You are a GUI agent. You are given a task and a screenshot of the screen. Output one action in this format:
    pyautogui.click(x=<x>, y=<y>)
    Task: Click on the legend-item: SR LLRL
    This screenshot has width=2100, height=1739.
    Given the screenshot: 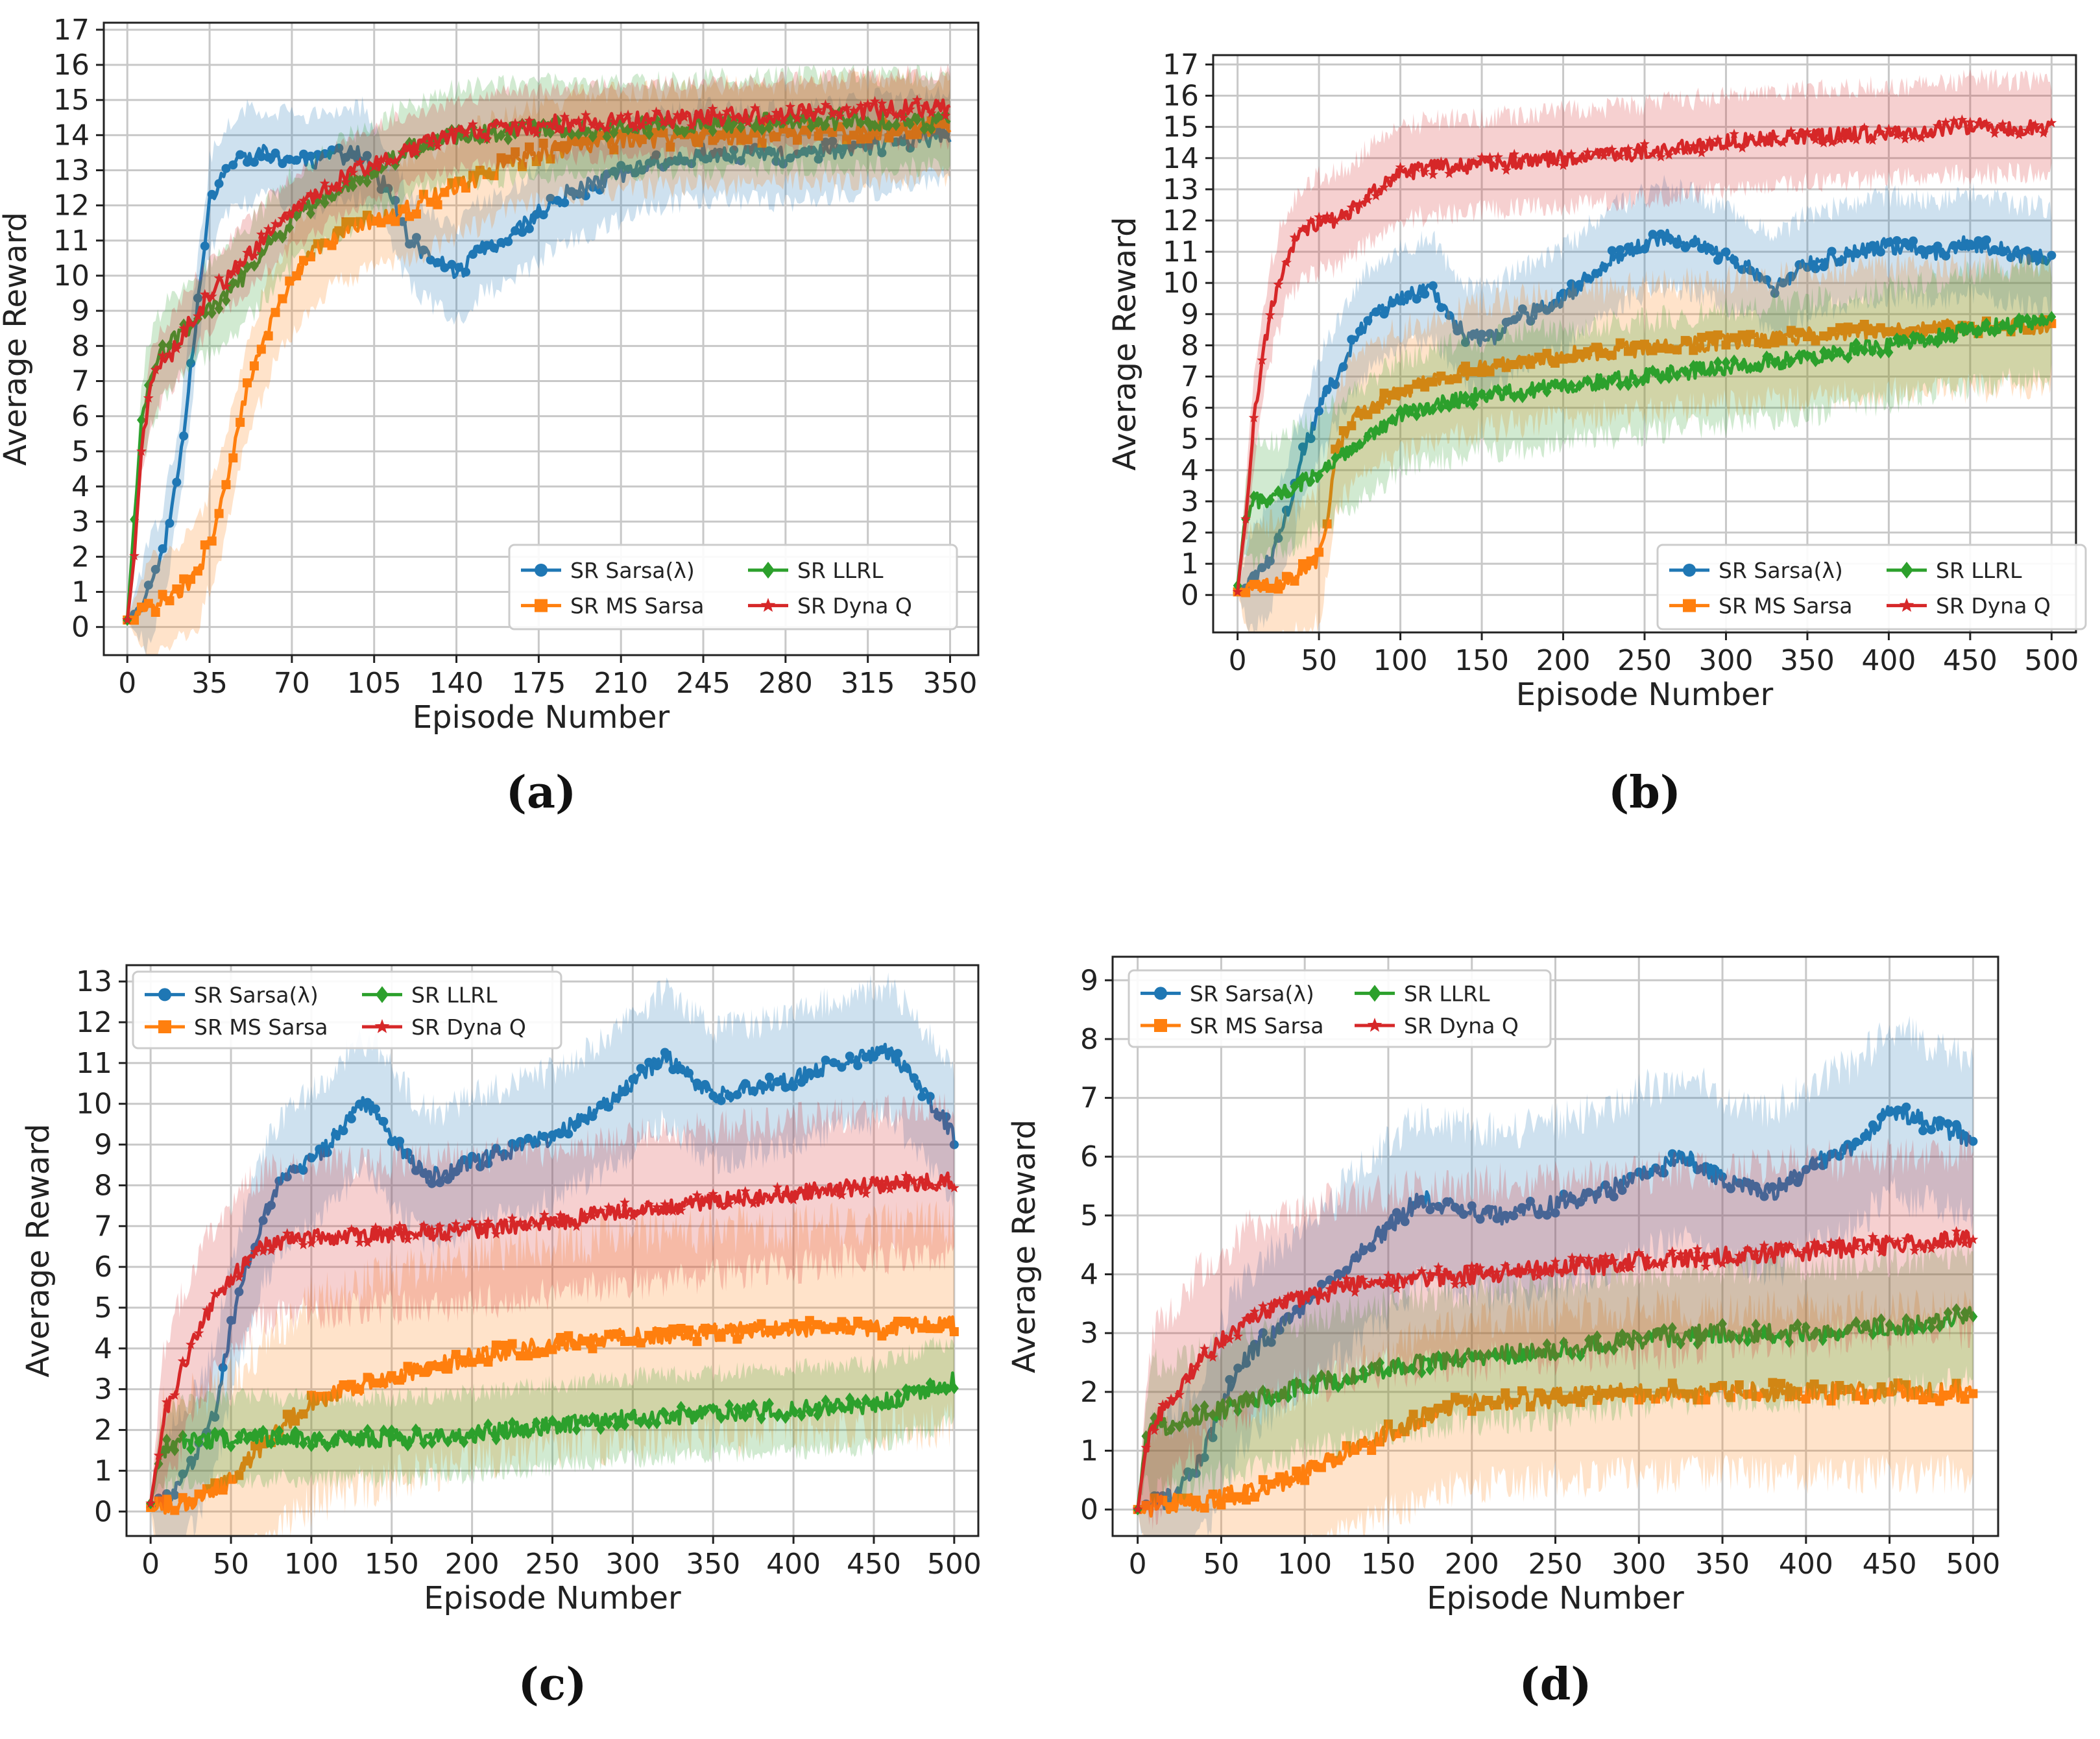 What is the action you would take?
    pyautogui.click(x=1954, y=570)
    